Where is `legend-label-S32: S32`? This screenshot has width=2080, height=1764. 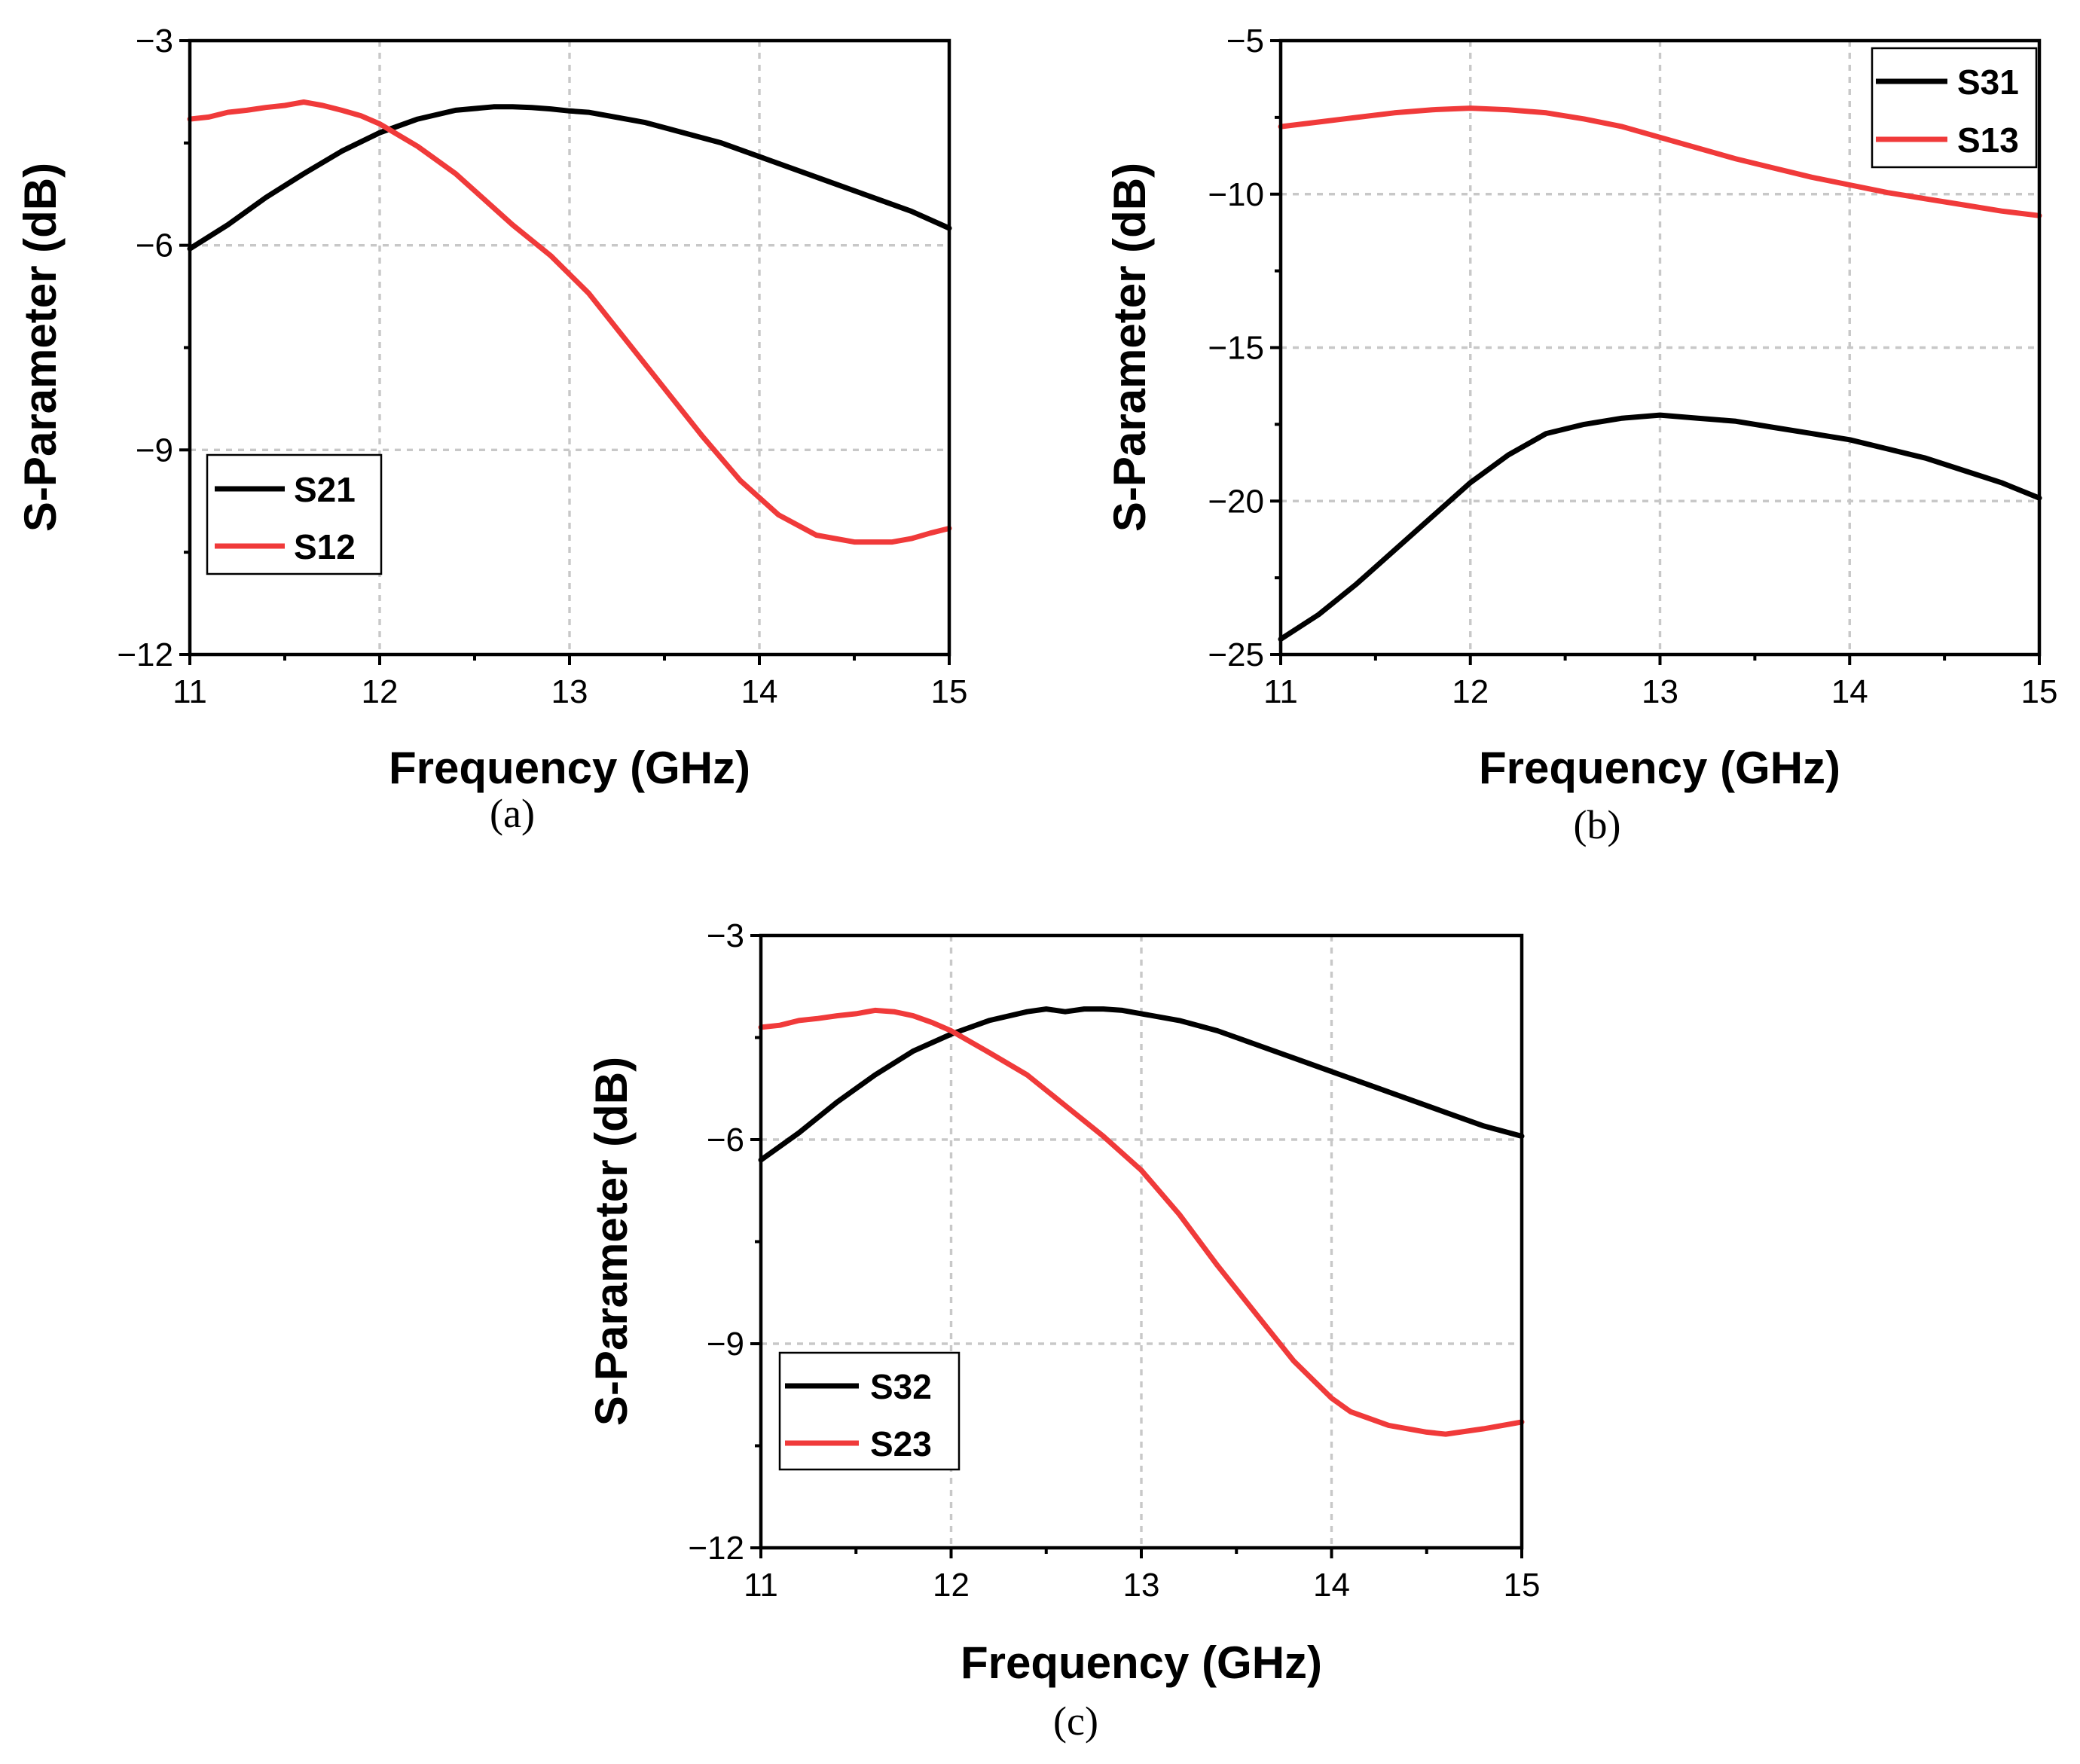
legend-label-S32: S32 is located at coordinates (901, 1387).